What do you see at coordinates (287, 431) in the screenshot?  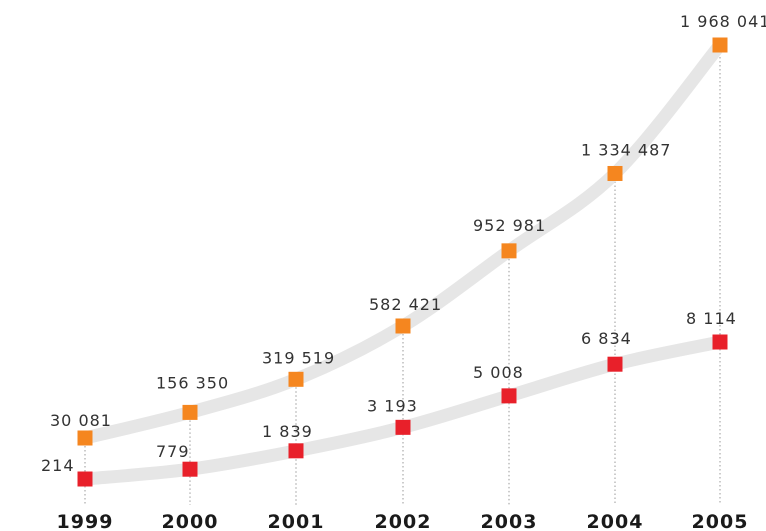 I see `data-label: 1 839` at bounding box center [287, 431].